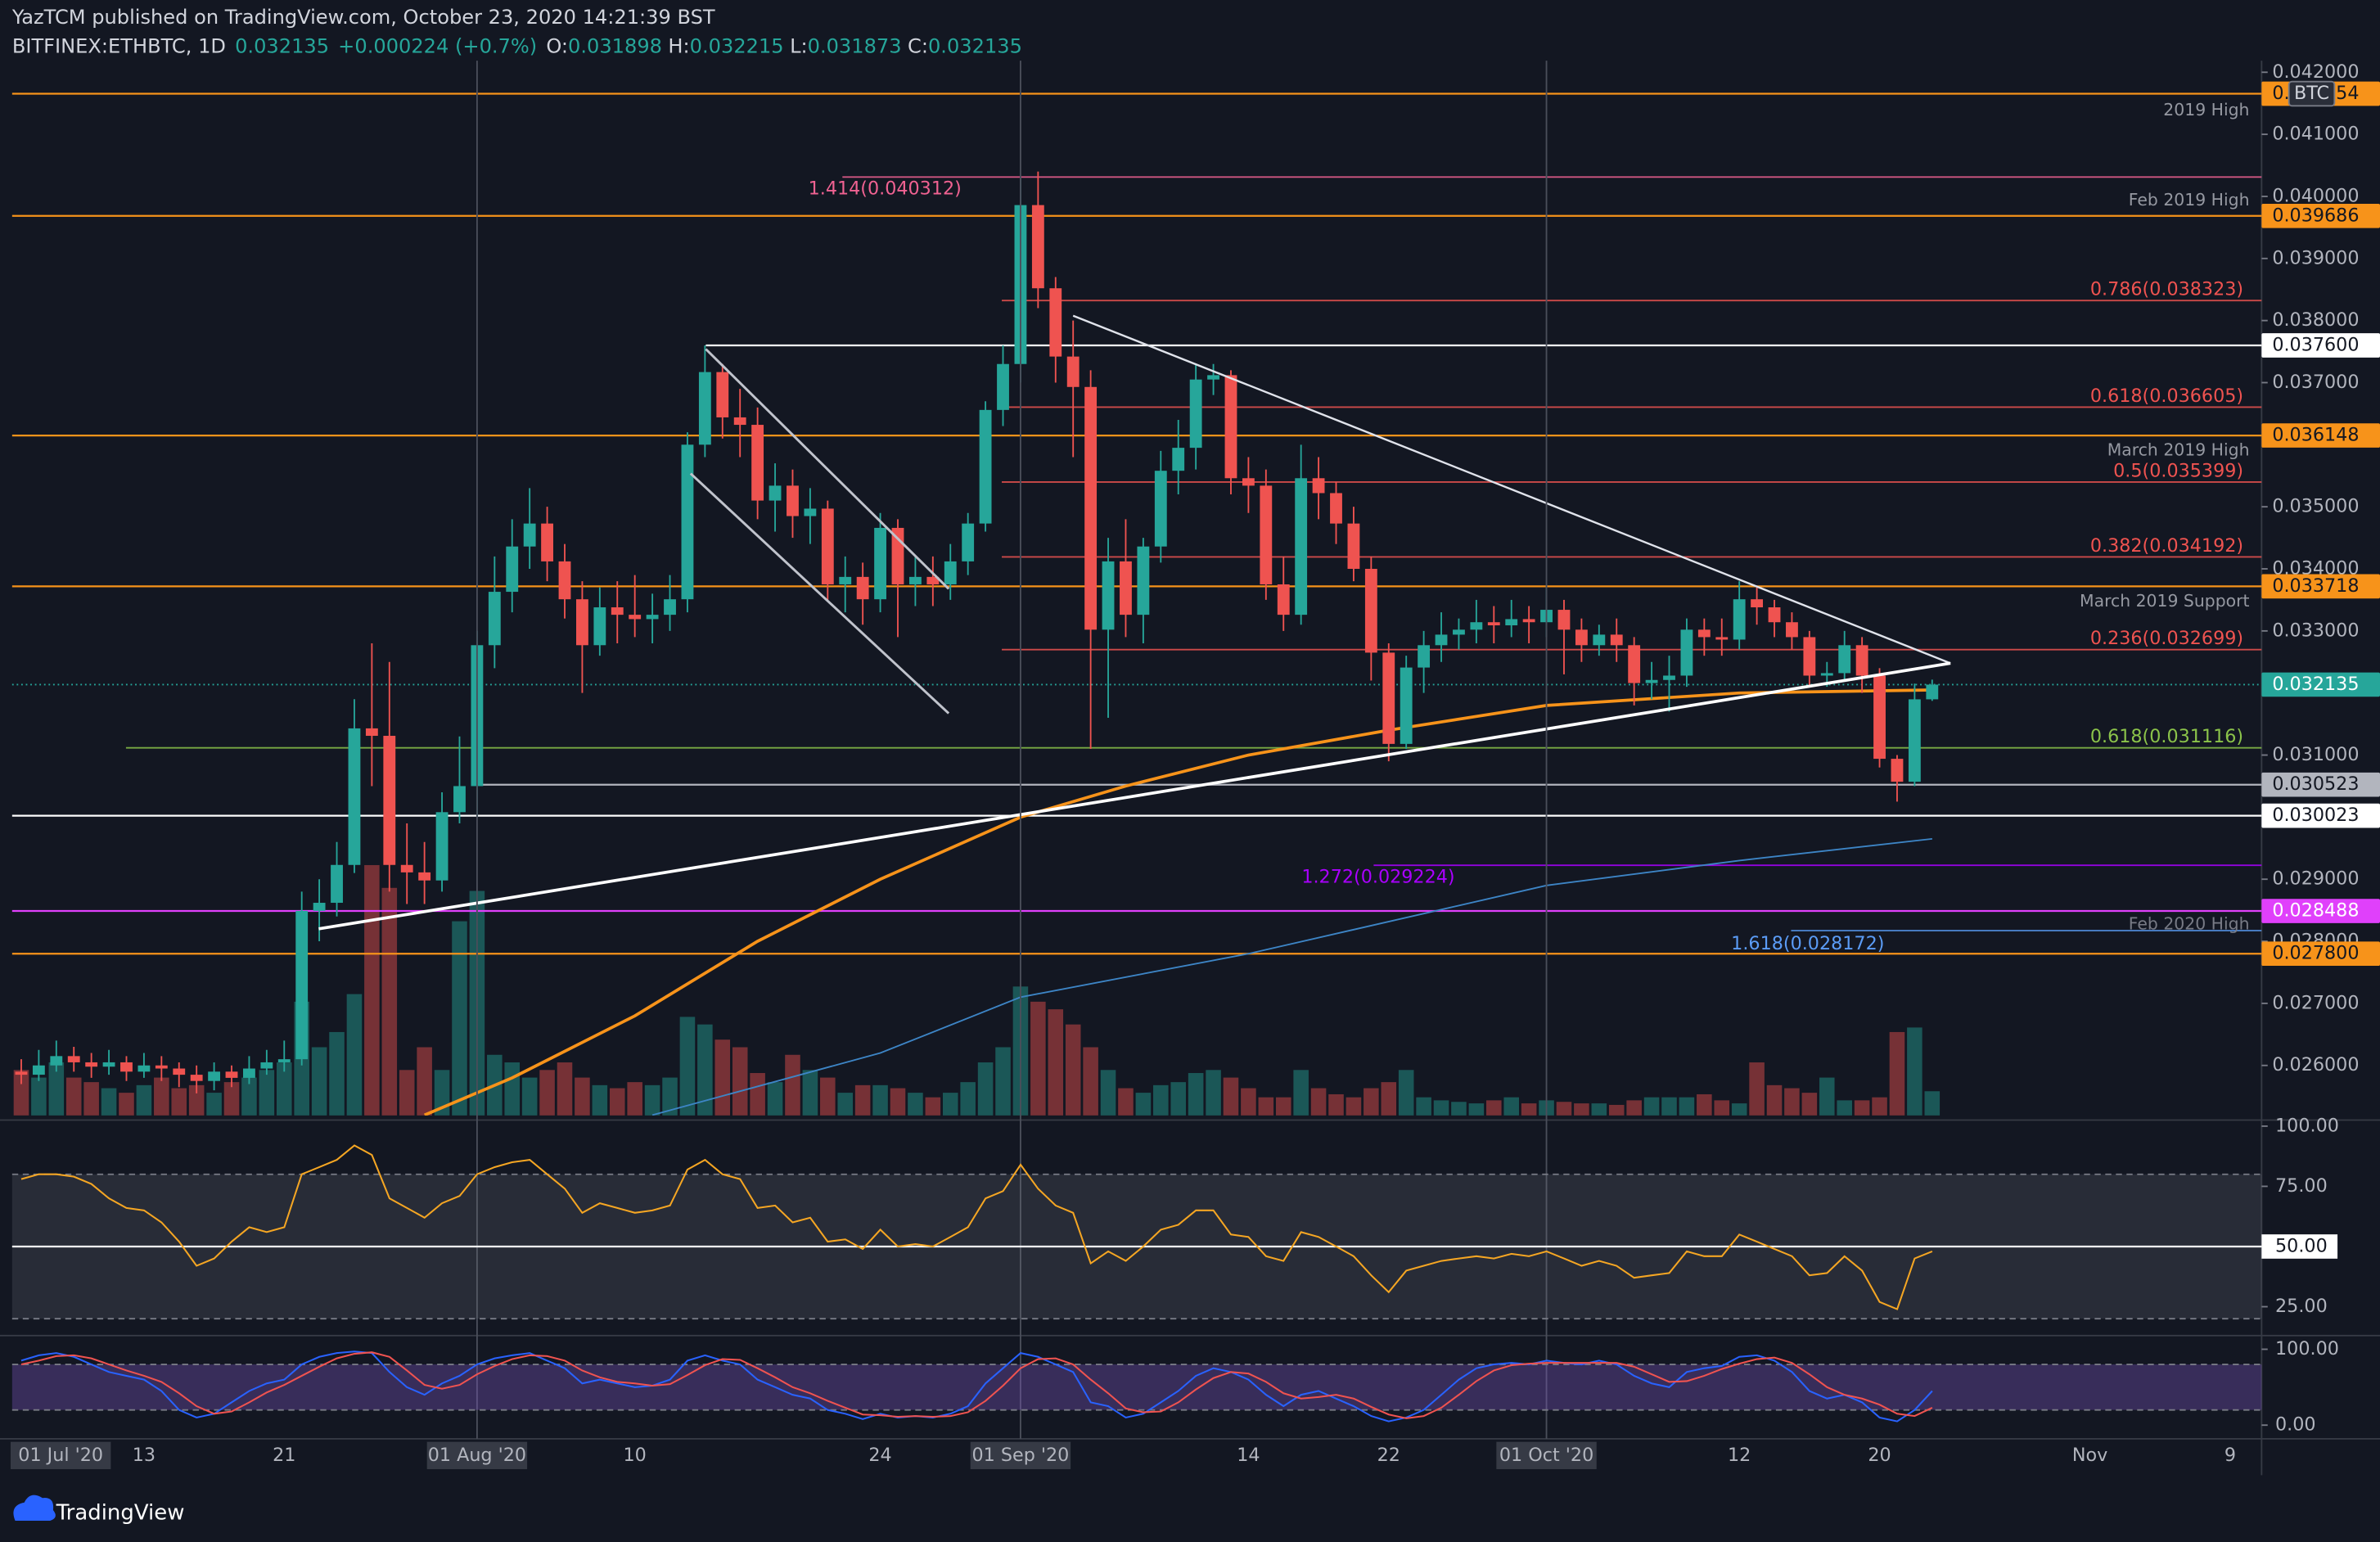  Describe the element at coordinates (1137, 1387) in the screenshot. I see `band` at that location.